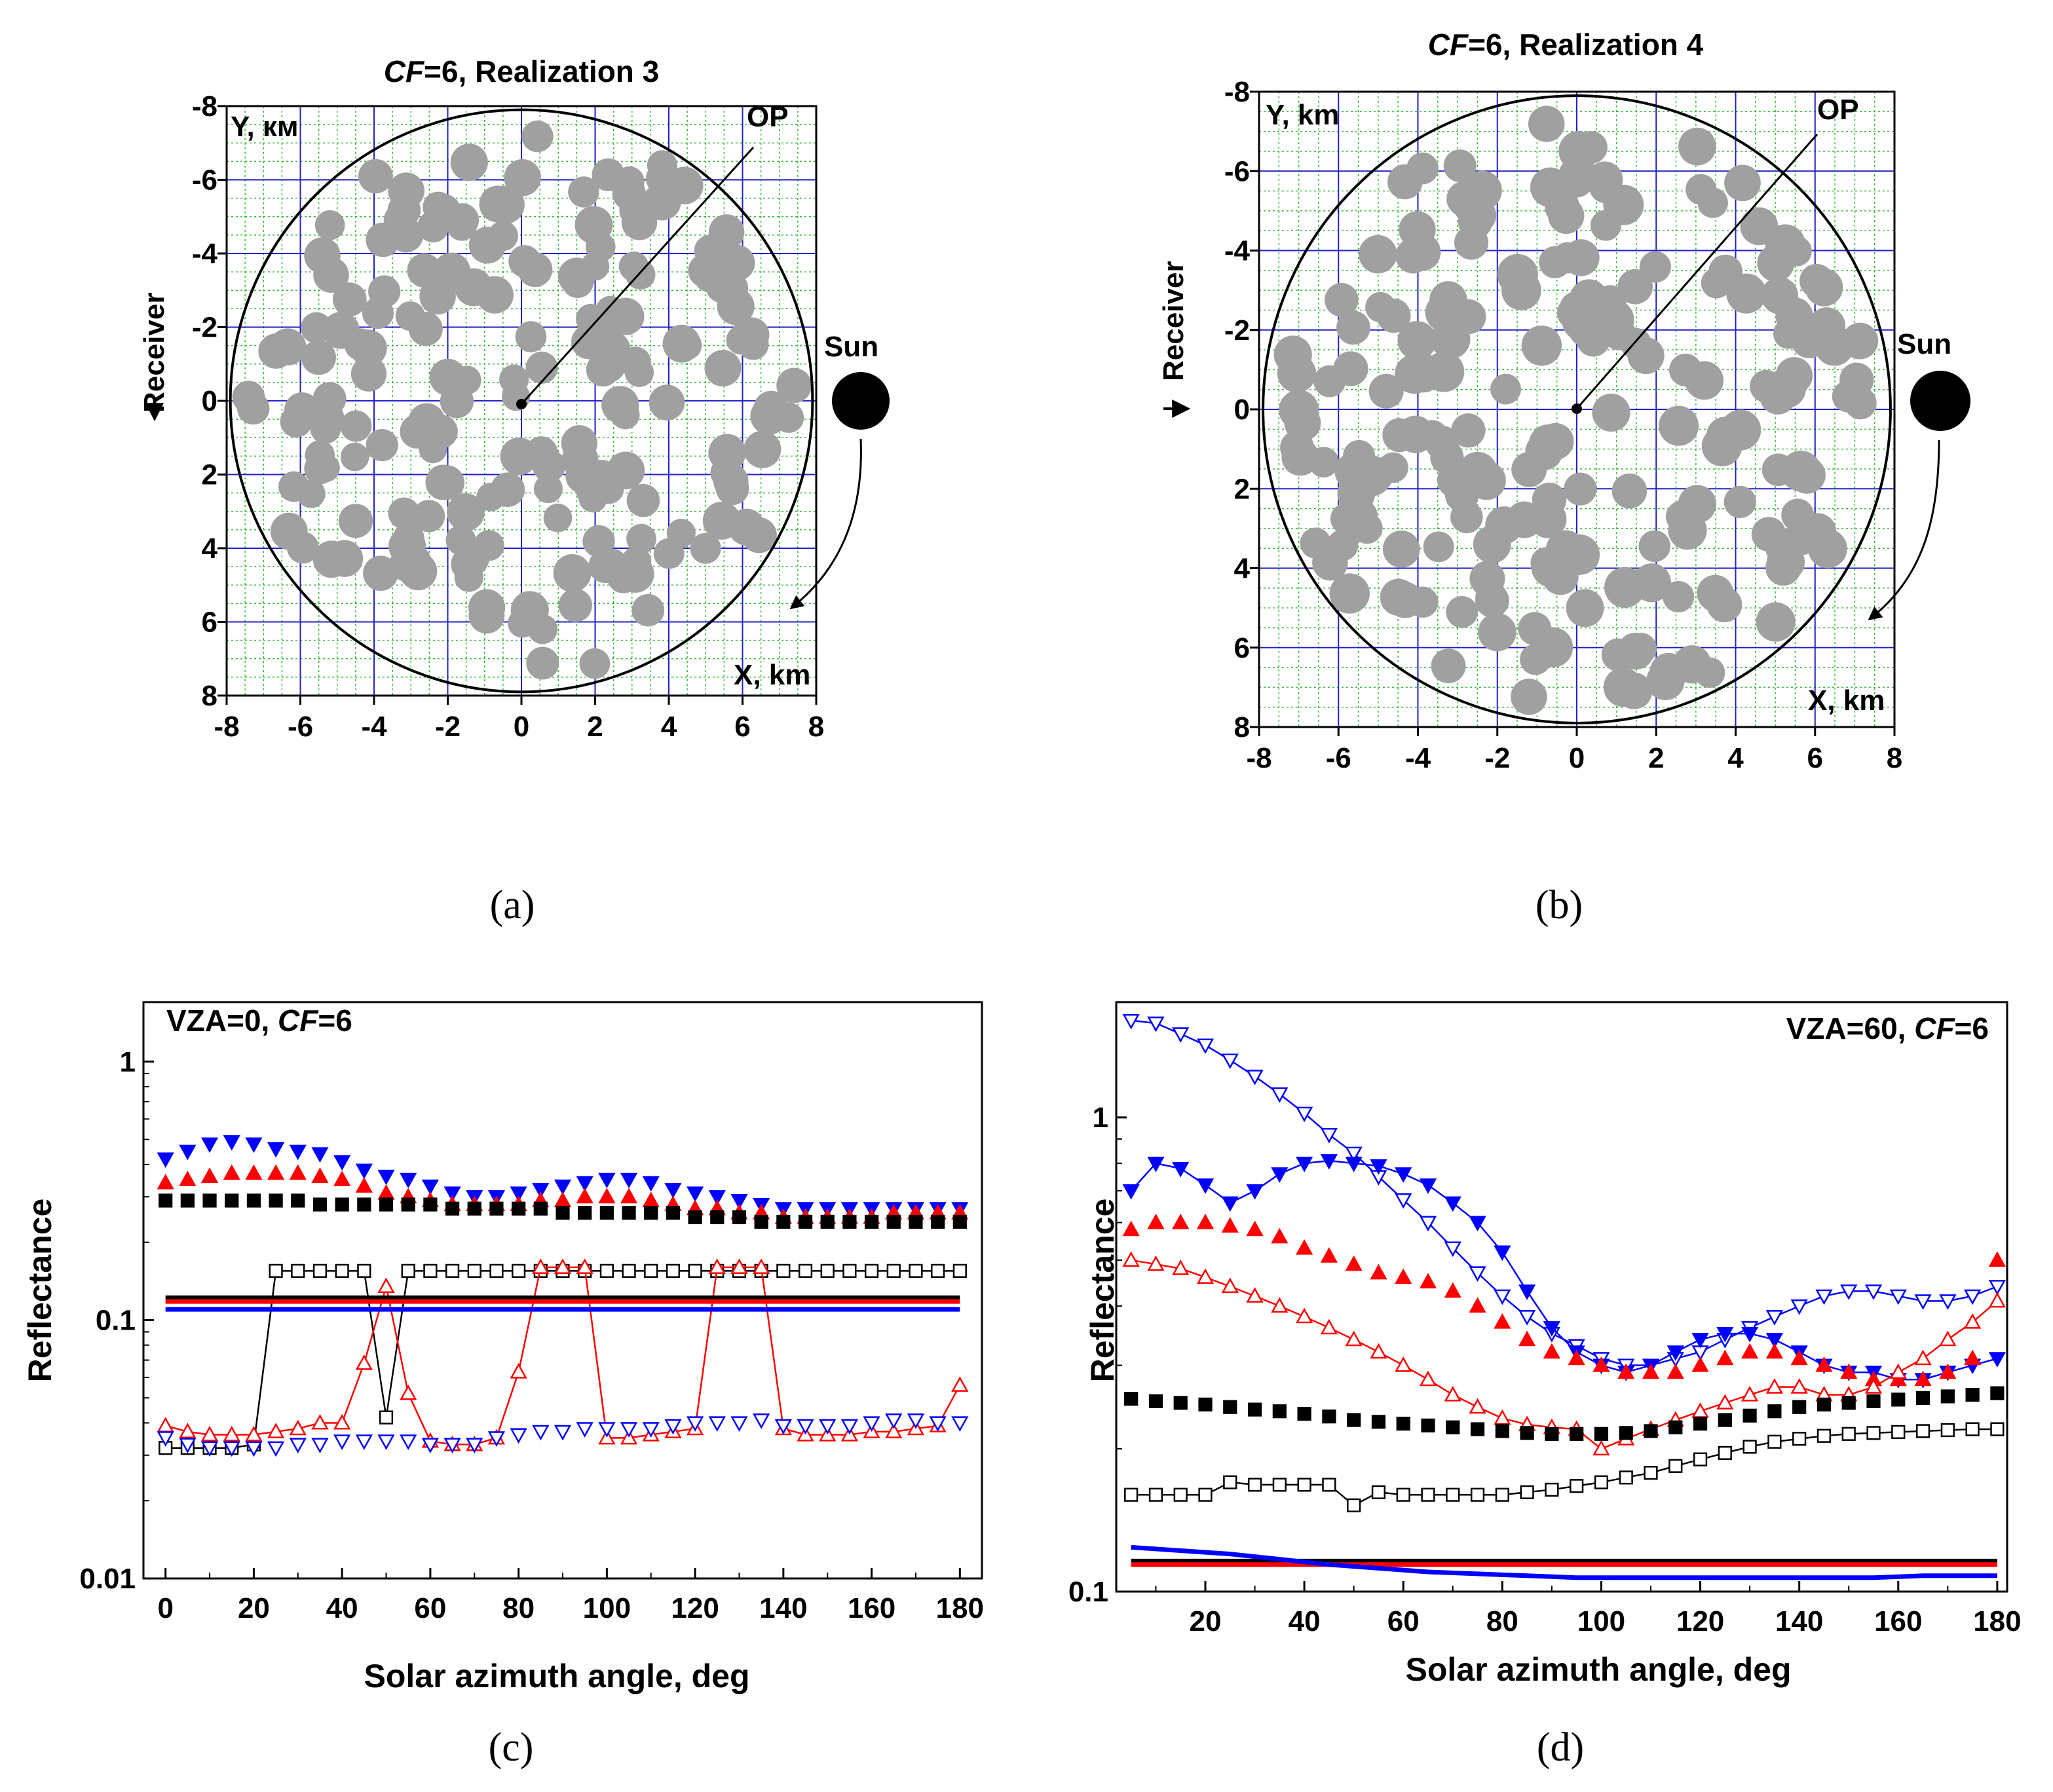  I want to click on panel-b-ticks: -8 -8 -6 -6 -4 -4 -2 -2 0 0 2 2 4 4 6 6 8 8, so click(1563, 425).